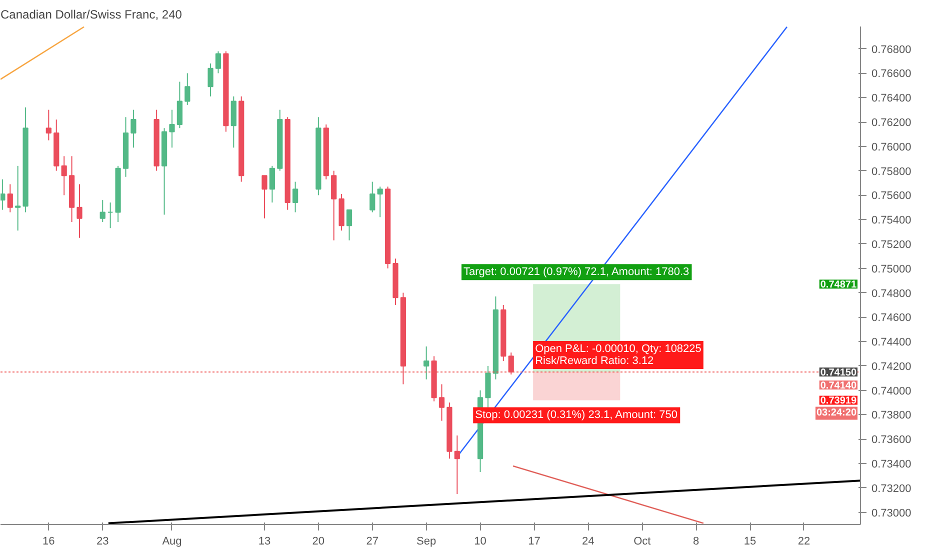 This screenshot has width=932, height=550. I want to click on x-tick-label: 23, so click(102, 542).